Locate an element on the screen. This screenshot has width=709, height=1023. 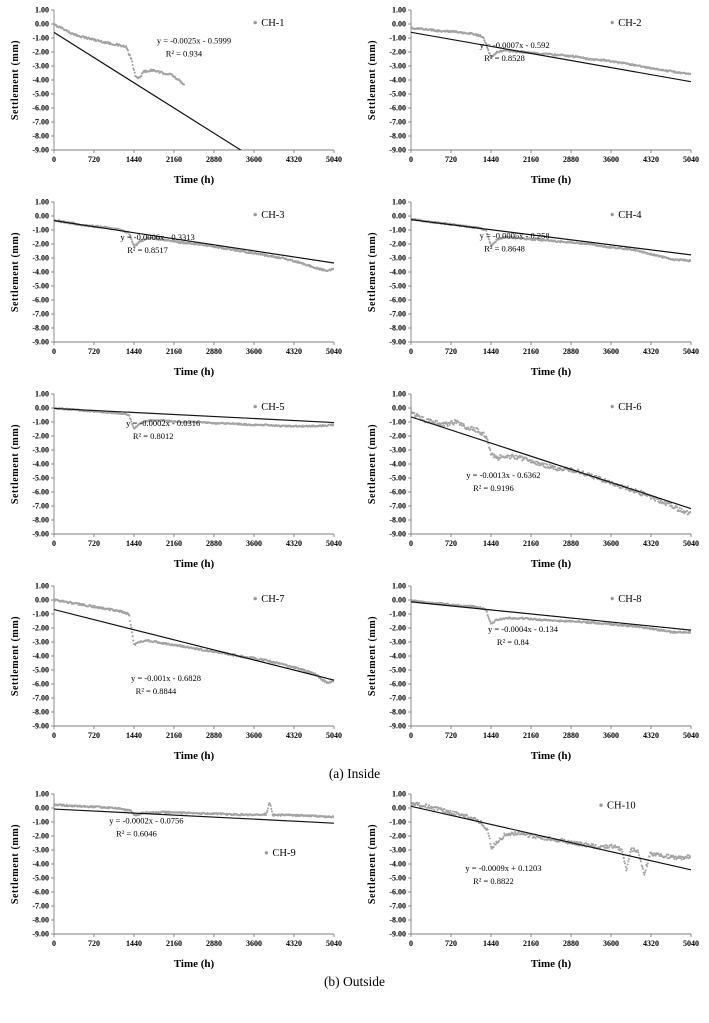
r-squared-text: R² = 0.8517 is located at coordinates (147, 250).